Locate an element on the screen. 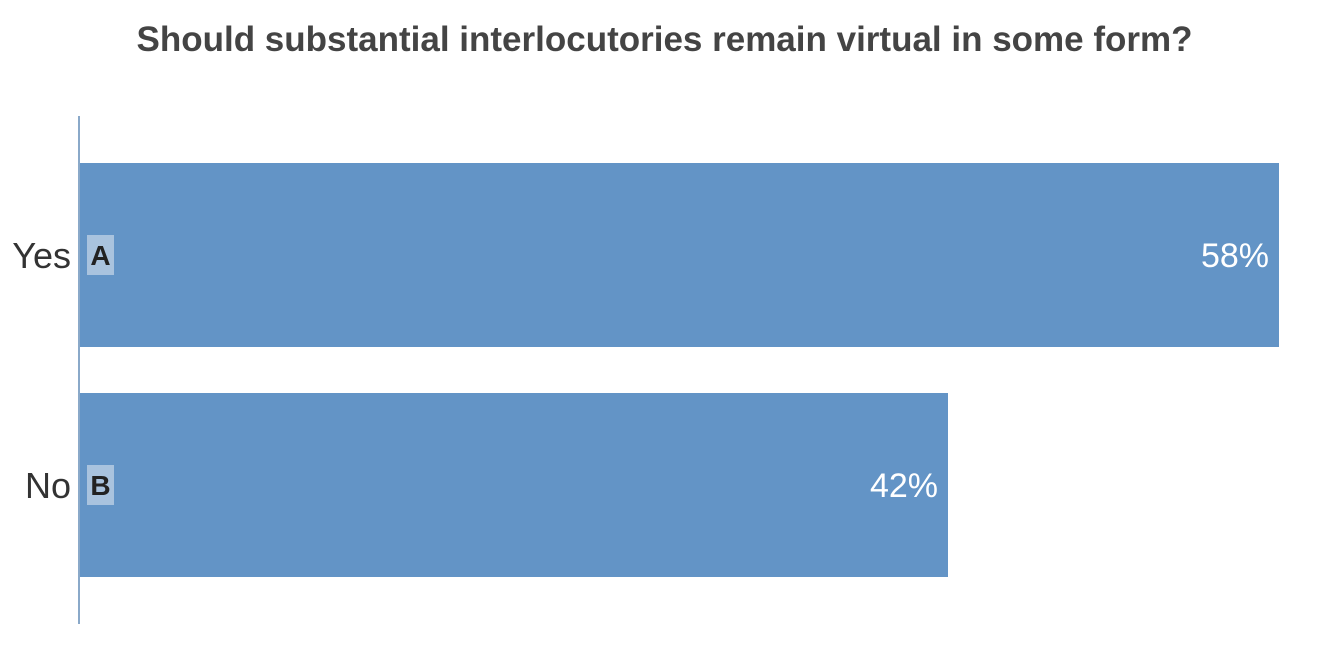 This screenshot has width=1329, height=651. category-label-yes: Yes is located at coordinates (41, 255).